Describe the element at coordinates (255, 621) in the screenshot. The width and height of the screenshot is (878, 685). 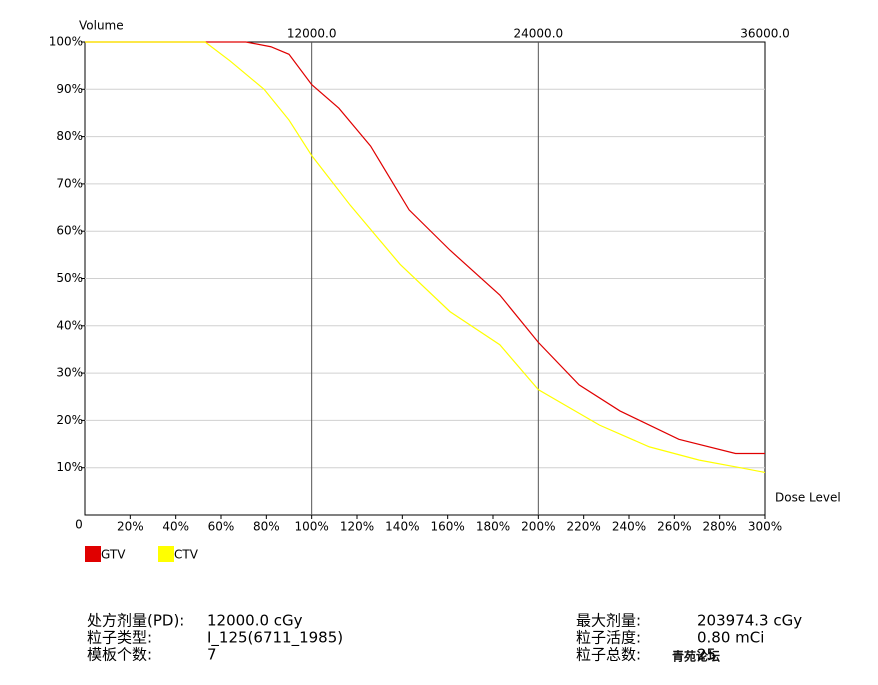
I see `info-value: 12000.0 cGy` at that location.